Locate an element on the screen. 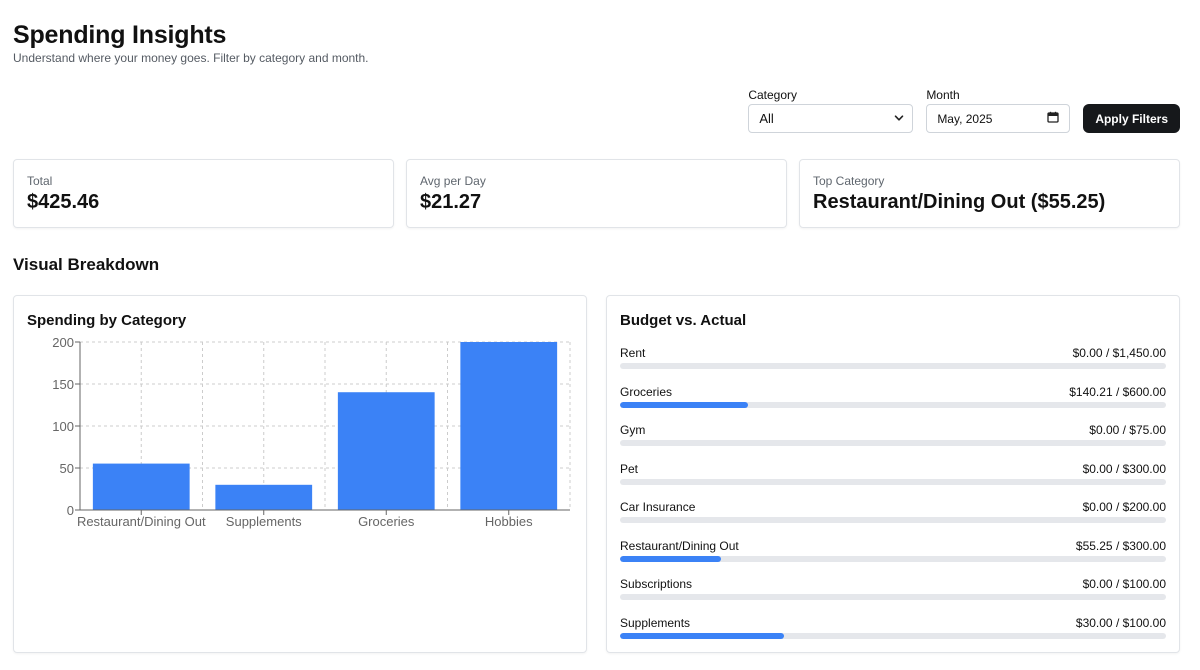 The height and width of the screenshot is (670, 1200). category-select: All is located at coordinates (831, 118).